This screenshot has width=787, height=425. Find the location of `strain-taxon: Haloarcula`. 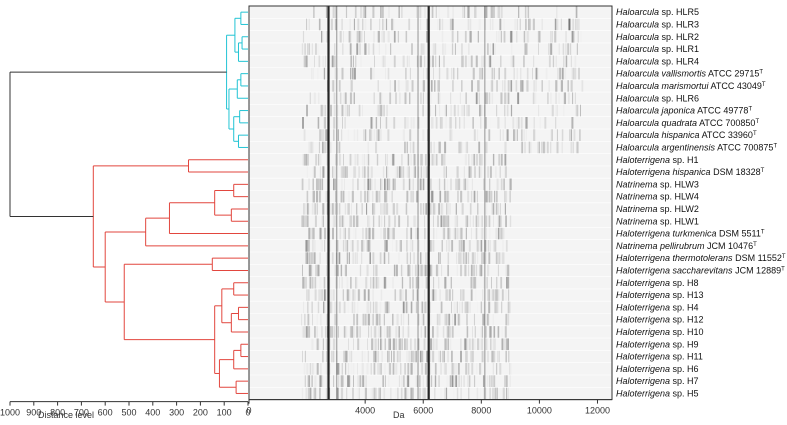

strain-taxon: Haloarcula is located at coordinates (637, 37).